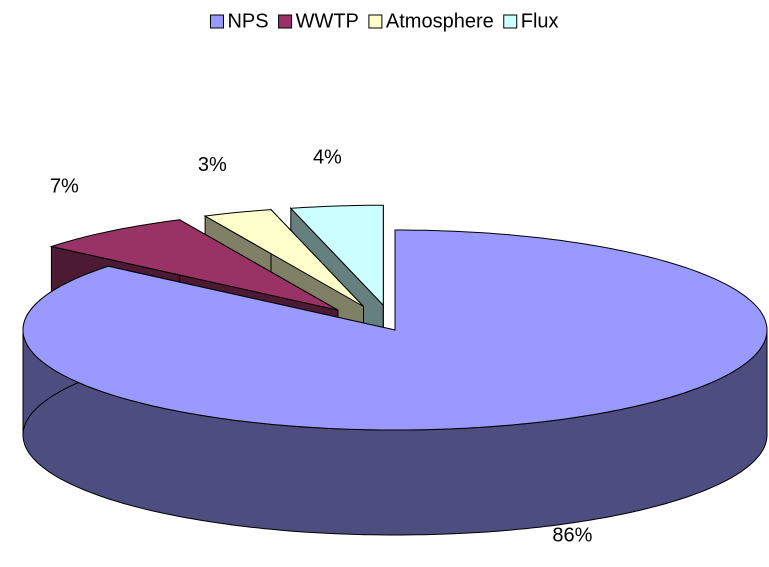 This screenshot has height=567, width=769. Describe the element at coordinates (64, 187) in the screenshot. I see `data-label: 7%` at that location.